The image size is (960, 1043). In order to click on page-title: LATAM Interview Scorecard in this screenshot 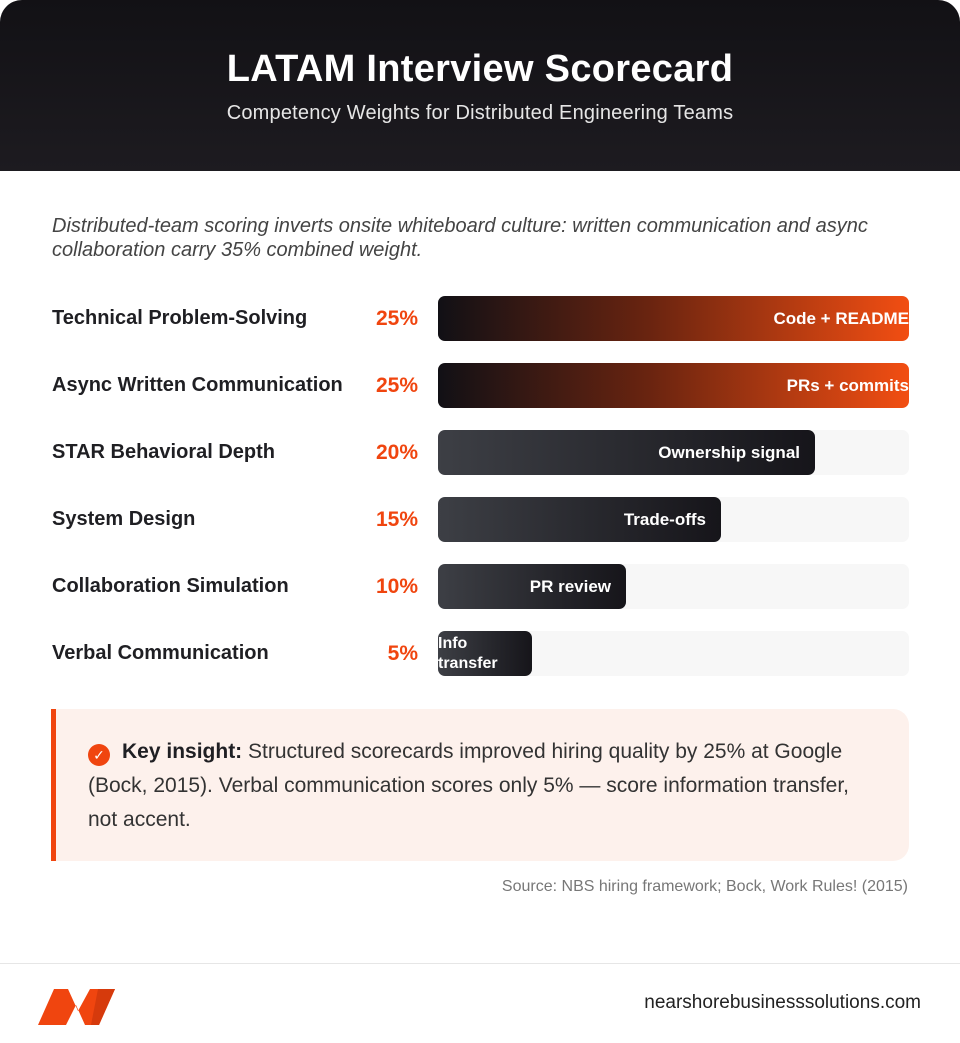, I will do `click(480, 69)`.